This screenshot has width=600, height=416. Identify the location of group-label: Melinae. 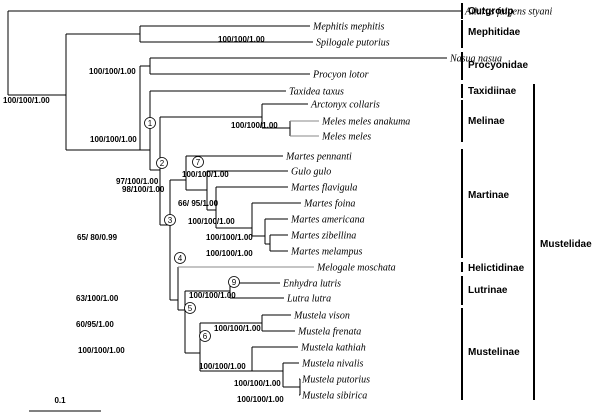
(486, 121).